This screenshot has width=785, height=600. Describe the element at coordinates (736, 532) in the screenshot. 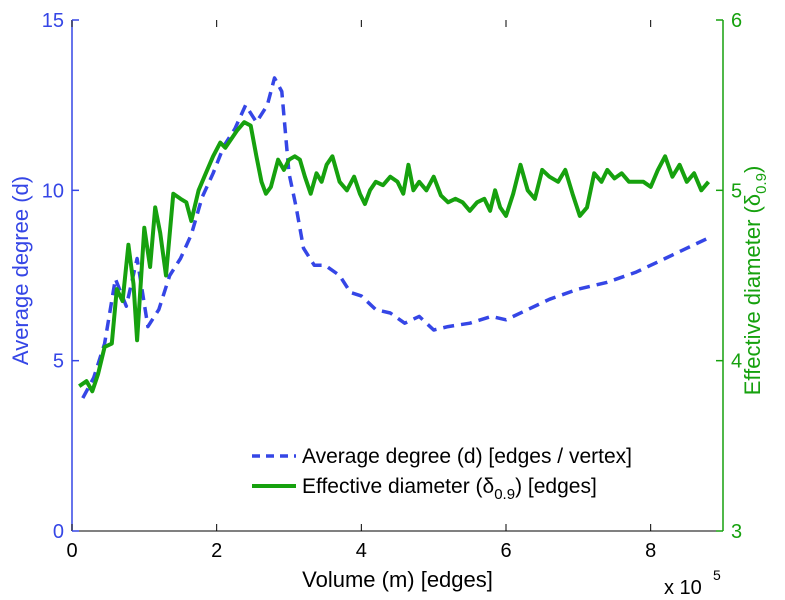

I see `y-right-tick-label: 3` at that location.